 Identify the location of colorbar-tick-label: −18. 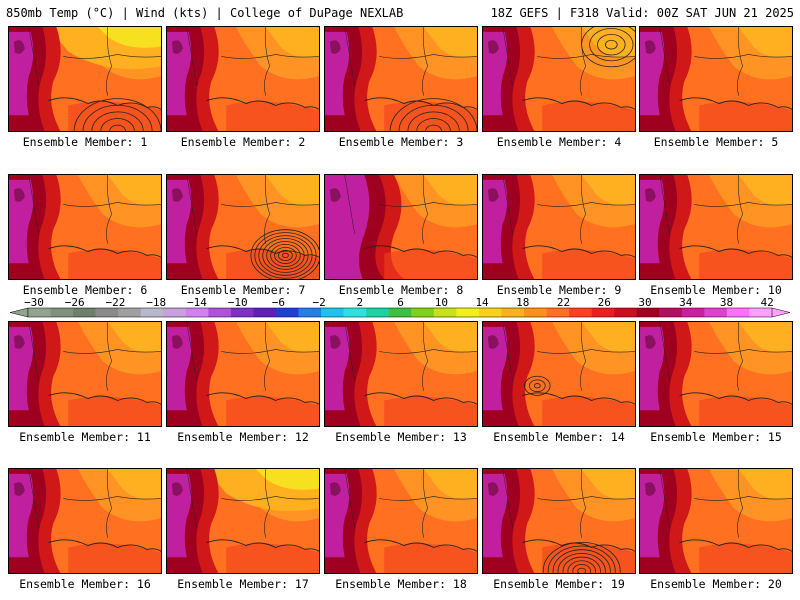
(156, 303).